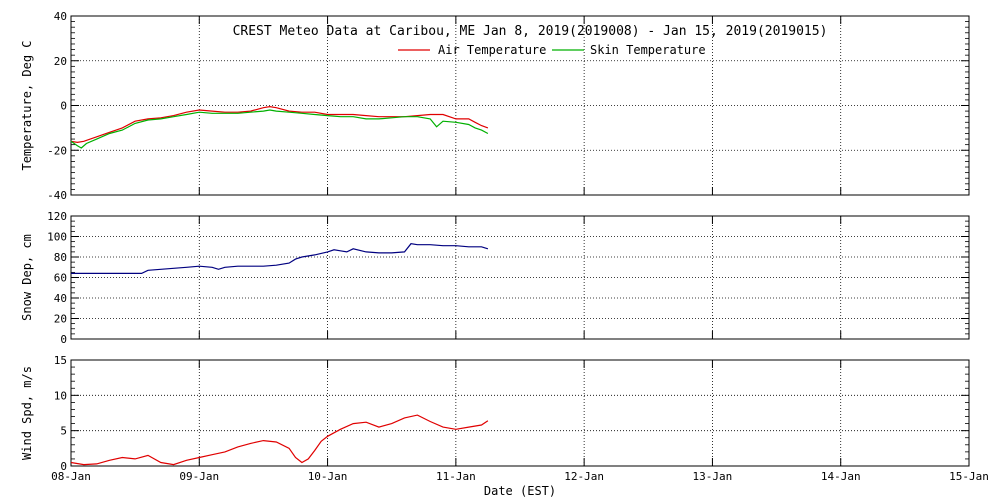  What do you see at coordinates (199, 476) in the screenshot?
I see `x-tick-label: 09-Jan` at bounding box center [199, 476].